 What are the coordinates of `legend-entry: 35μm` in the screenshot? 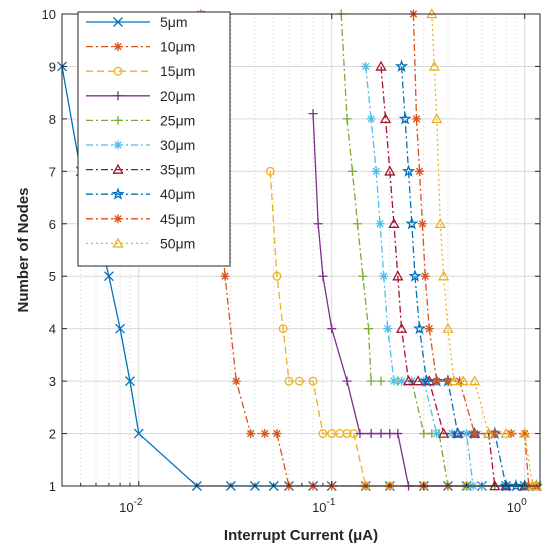 It's located at (140, 170).